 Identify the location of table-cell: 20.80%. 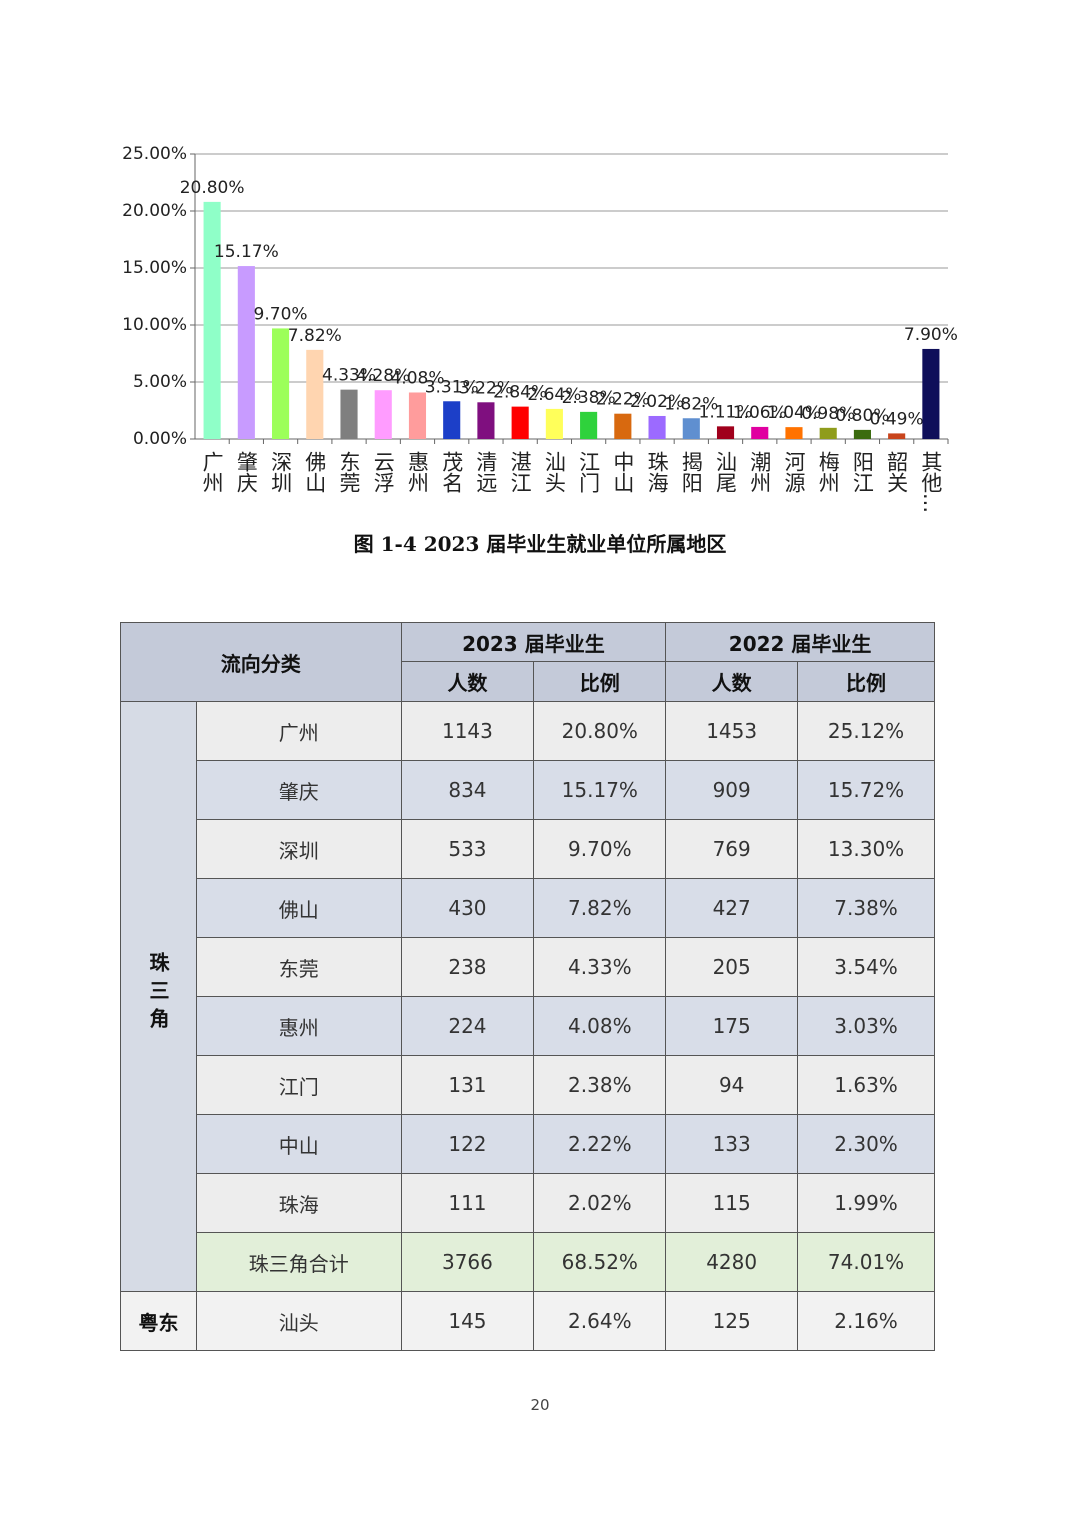
(600, 731).